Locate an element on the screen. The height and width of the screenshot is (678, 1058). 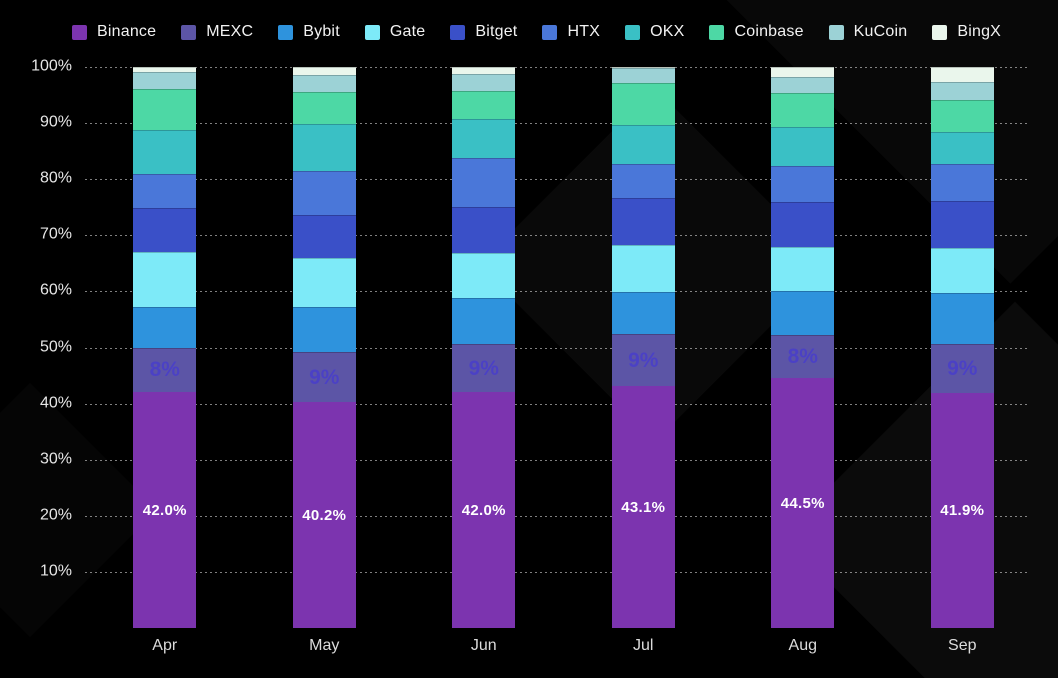
legend-item-okx: OKX is located at coordinates (654, 32).